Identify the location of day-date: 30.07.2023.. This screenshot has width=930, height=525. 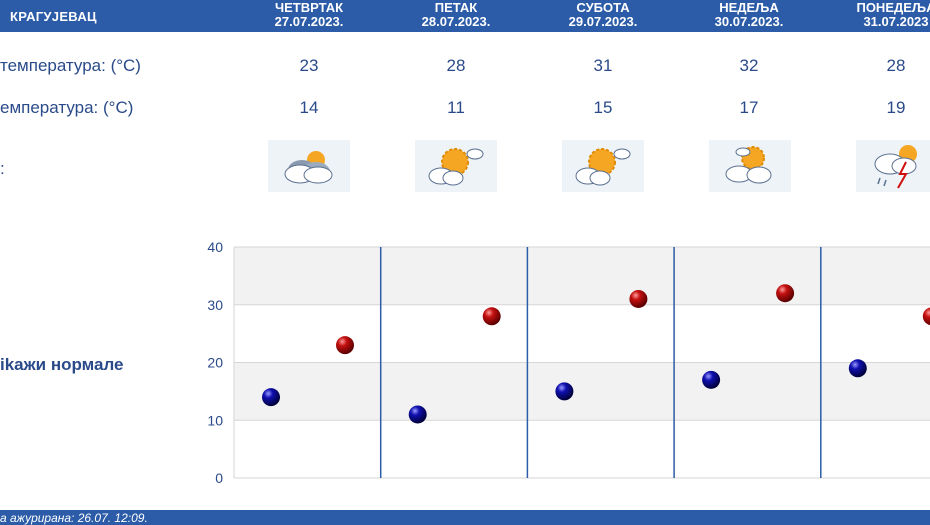
(749, 21).